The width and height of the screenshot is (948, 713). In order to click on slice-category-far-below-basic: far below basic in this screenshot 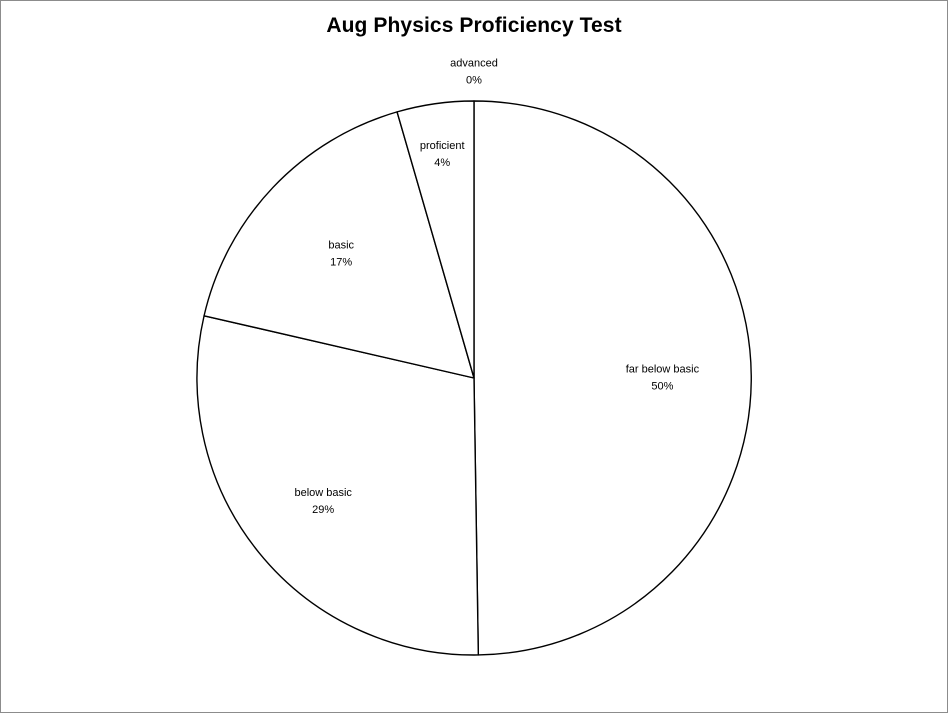, I will do `click(663, 370)`.